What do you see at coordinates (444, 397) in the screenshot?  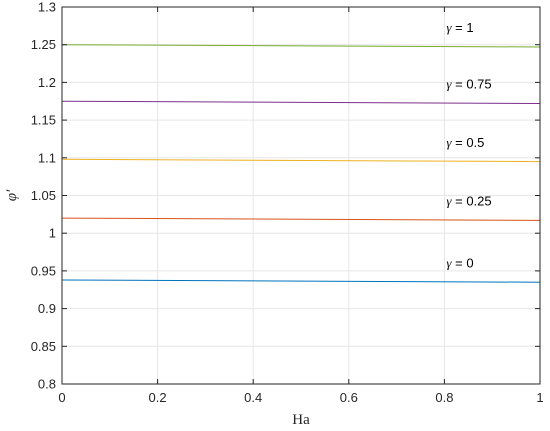 I see `x-tick-label: 0.8` at bounding box center [444, 397].